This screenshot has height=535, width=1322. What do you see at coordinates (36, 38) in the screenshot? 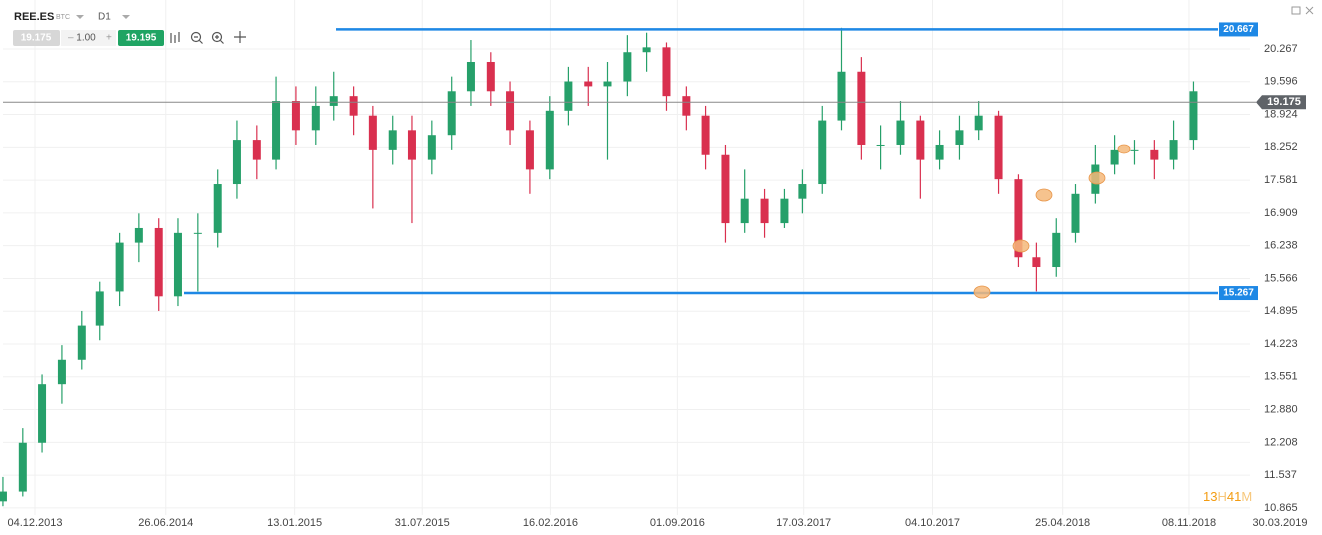
I see `bid-box` at bounding box center [36, 38].